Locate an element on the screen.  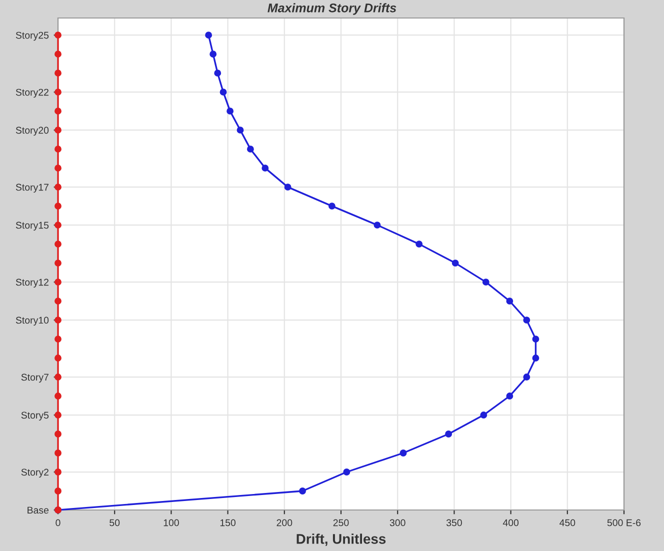
x-tick-label: 50 is located at coordinates (115, 522).